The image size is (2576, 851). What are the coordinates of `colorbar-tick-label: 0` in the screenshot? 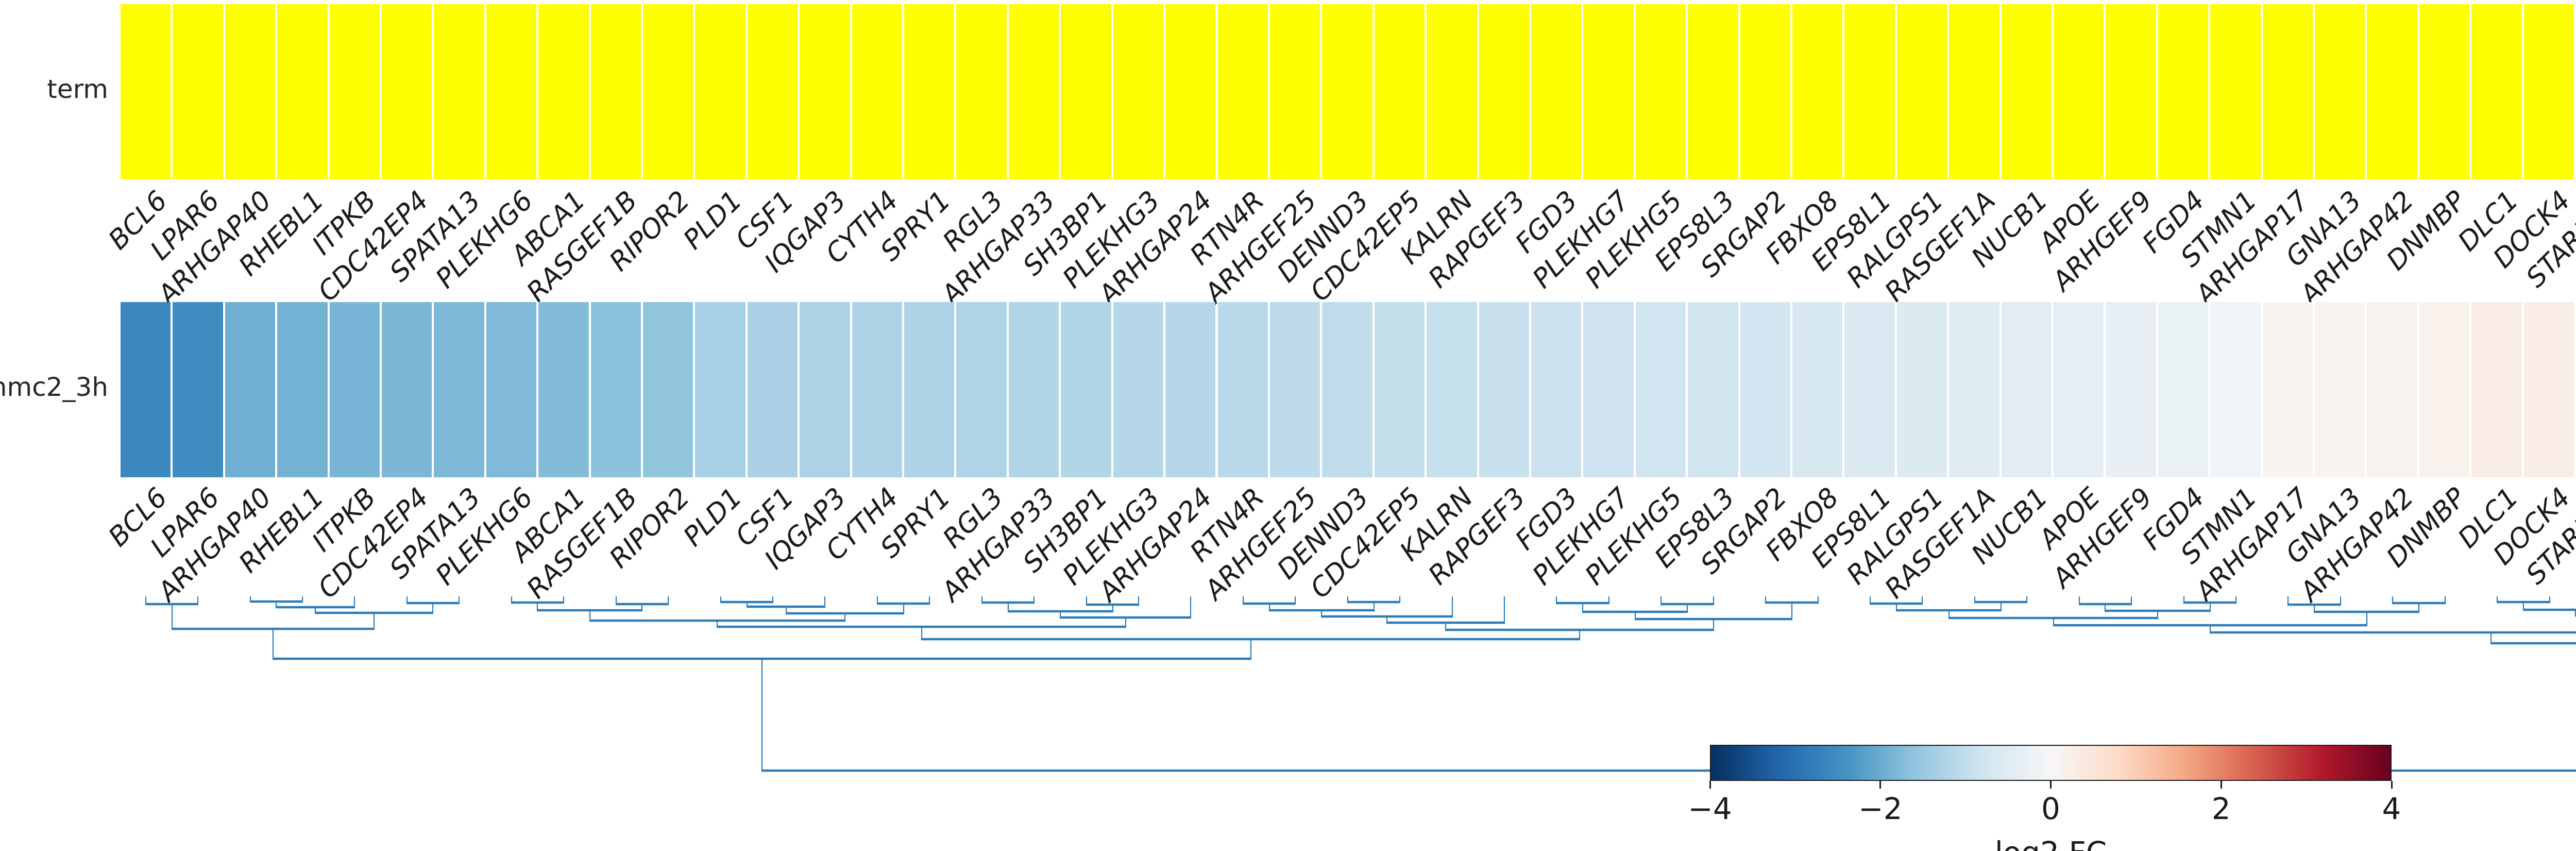 It's located at (2050, 809).